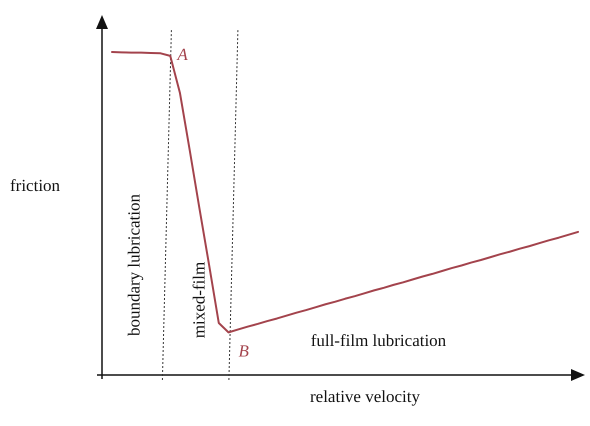  I want to click on annotation: boundary lubrication, so click(134, 264).